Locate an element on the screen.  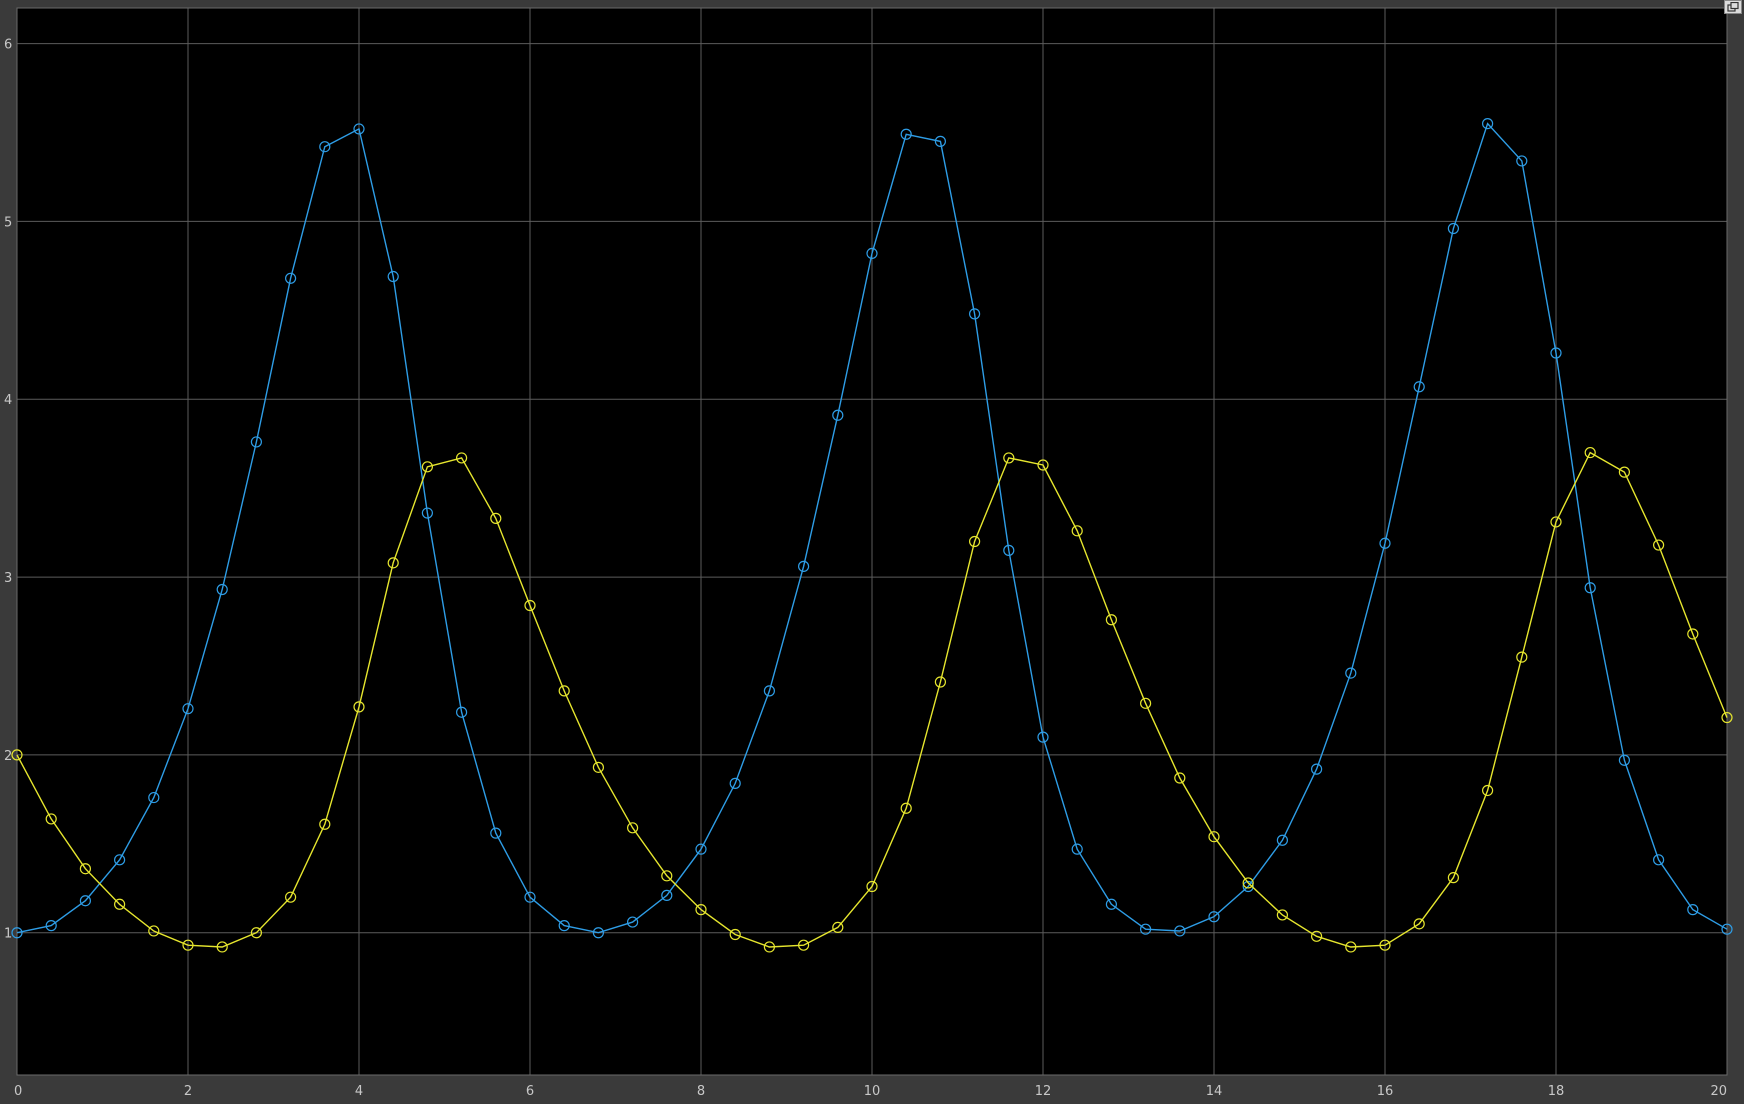
restore-view-button is located at coordinates (1733, 7).